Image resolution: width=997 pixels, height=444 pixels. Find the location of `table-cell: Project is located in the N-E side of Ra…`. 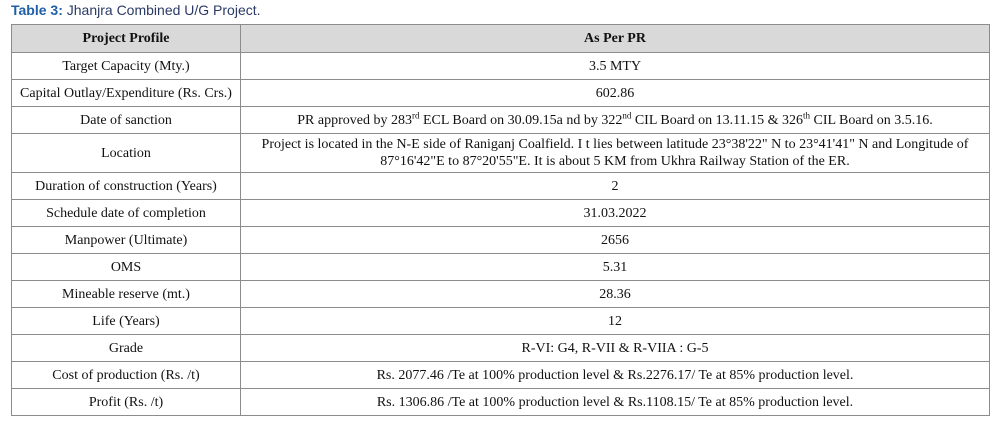

table-cell: Project is located in the N-E side of Ra… is located at coordinates (615, 153).